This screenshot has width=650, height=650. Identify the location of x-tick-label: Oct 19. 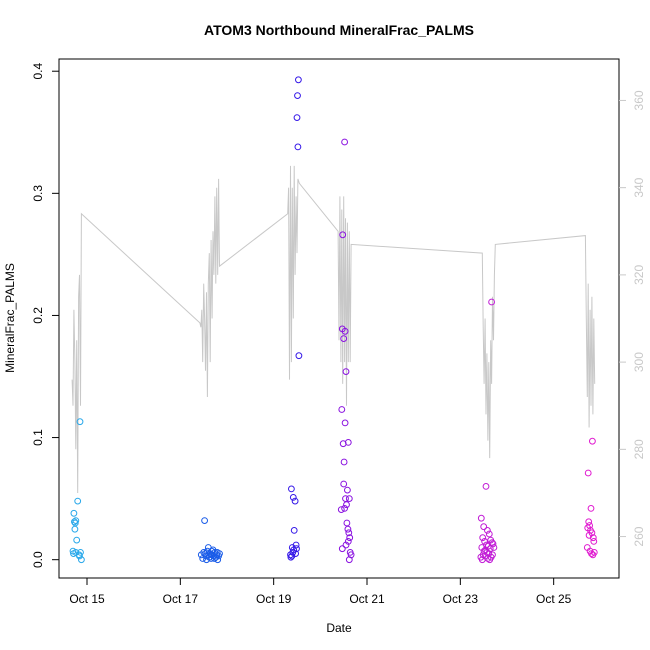
(274, 599).